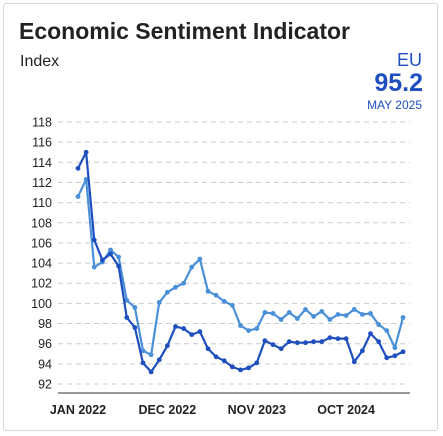 This screenshot has height=436, width=443. What do you see at coordinates (257, 410) in the screenshot?
I see `x-tick-label: NOV 2023` at bounding box center [257, 410].